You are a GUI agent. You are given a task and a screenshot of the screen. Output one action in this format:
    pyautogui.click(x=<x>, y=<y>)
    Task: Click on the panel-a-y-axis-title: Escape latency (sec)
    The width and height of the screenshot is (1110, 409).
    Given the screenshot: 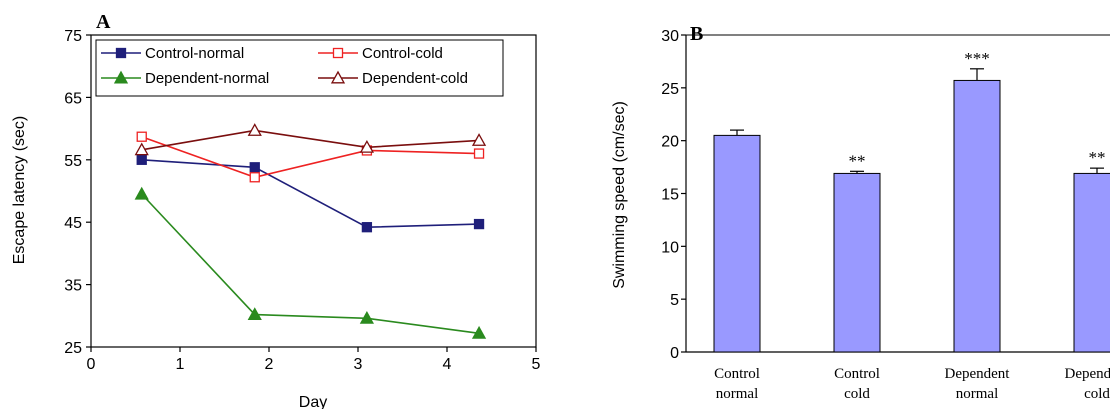 What is the action you would take?
    pyautogui.click(x=19, y=190)
    